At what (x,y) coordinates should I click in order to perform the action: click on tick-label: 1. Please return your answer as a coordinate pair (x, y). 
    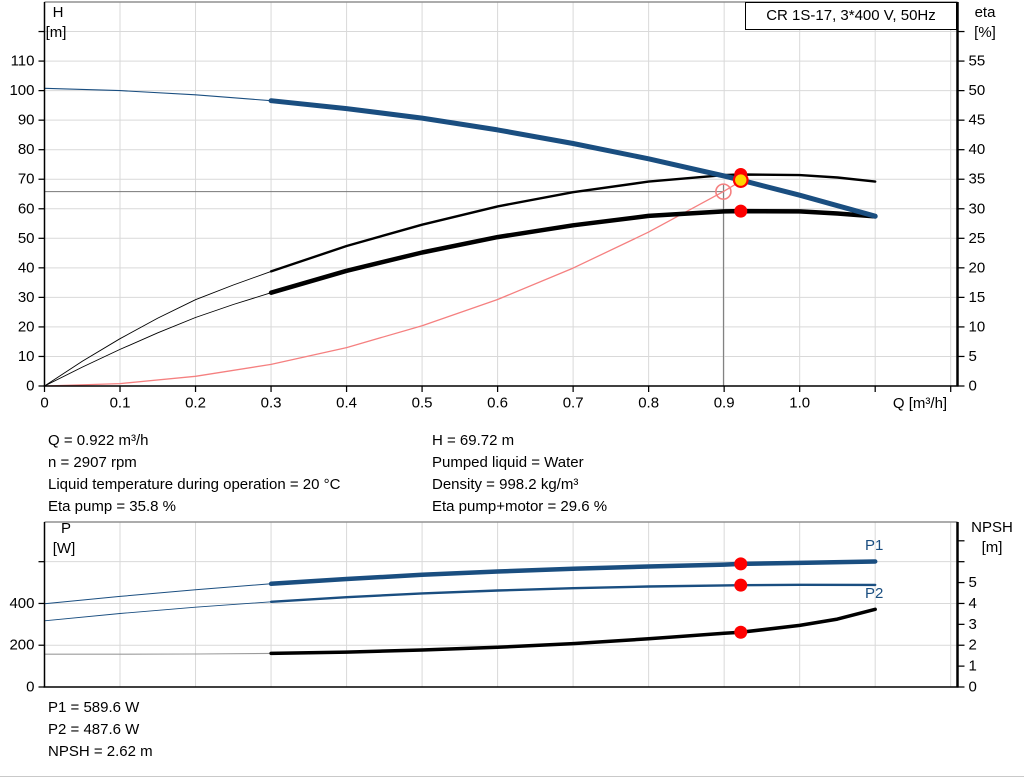
    Looking at the image, I should click on (973, 666).